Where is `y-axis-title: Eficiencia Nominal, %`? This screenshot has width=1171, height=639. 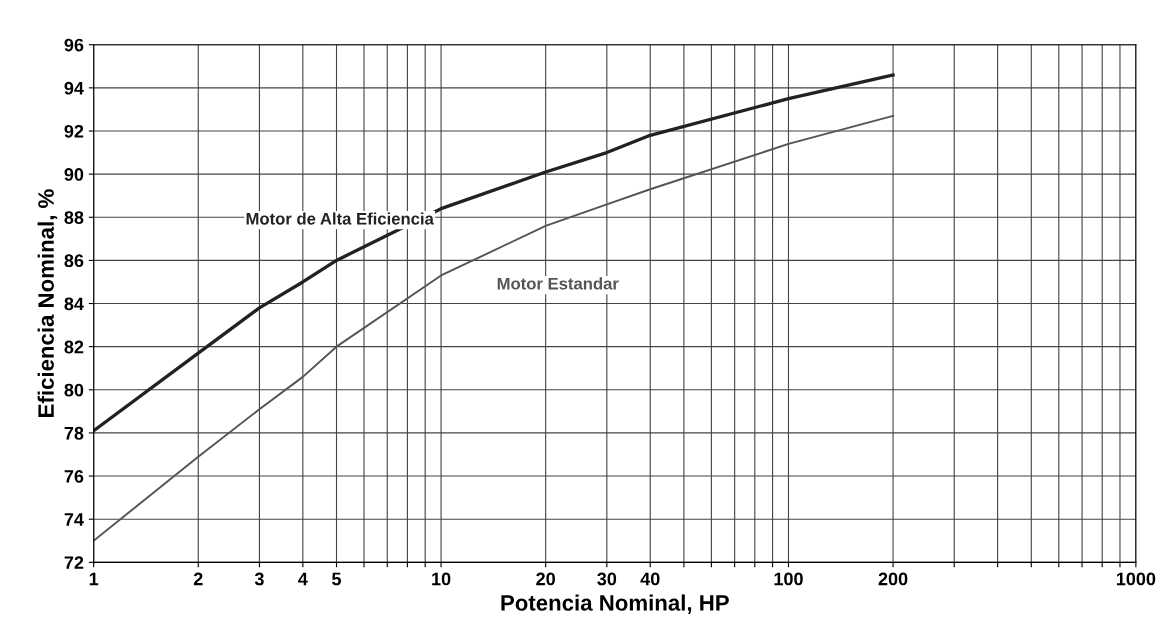
y-axis-title: Eficiencia Nominal, % is located at coordinates (47, 303).